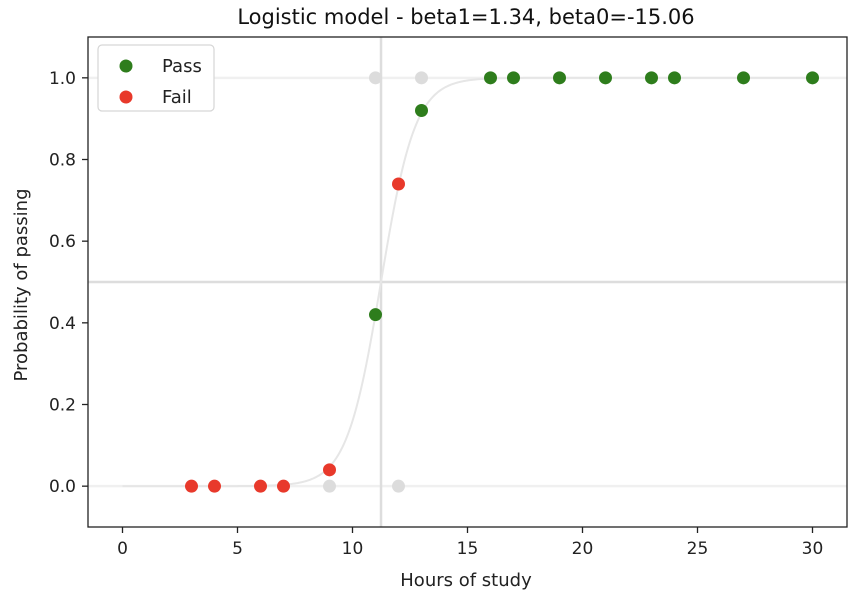 This screenshot has height=600, width=860. I want to click on y-tick-label-5: 1.0, so click(62, 79).